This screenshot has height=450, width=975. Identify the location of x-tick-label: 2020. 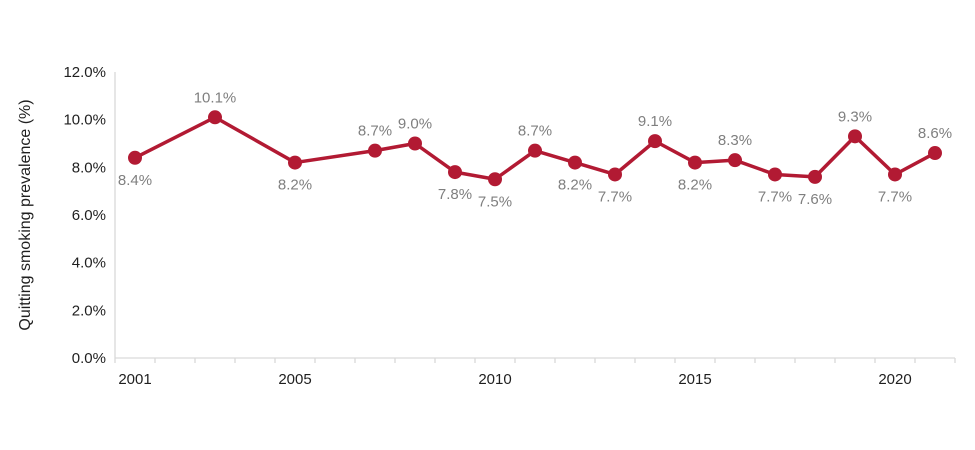
(894, 379).